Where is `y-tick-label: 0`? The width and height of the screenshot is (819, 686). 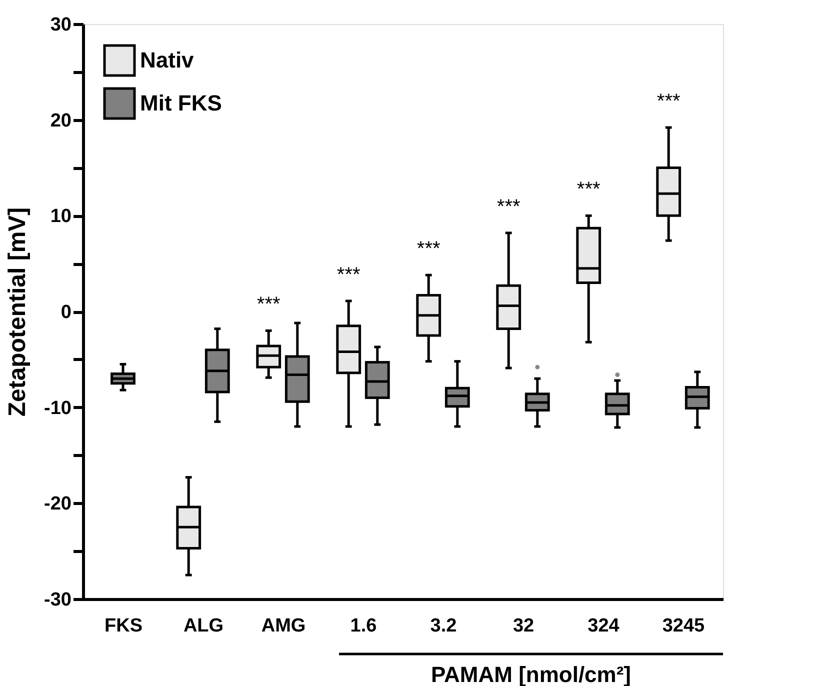
y-tick-label: 0 is located at coordinates (66, 312).